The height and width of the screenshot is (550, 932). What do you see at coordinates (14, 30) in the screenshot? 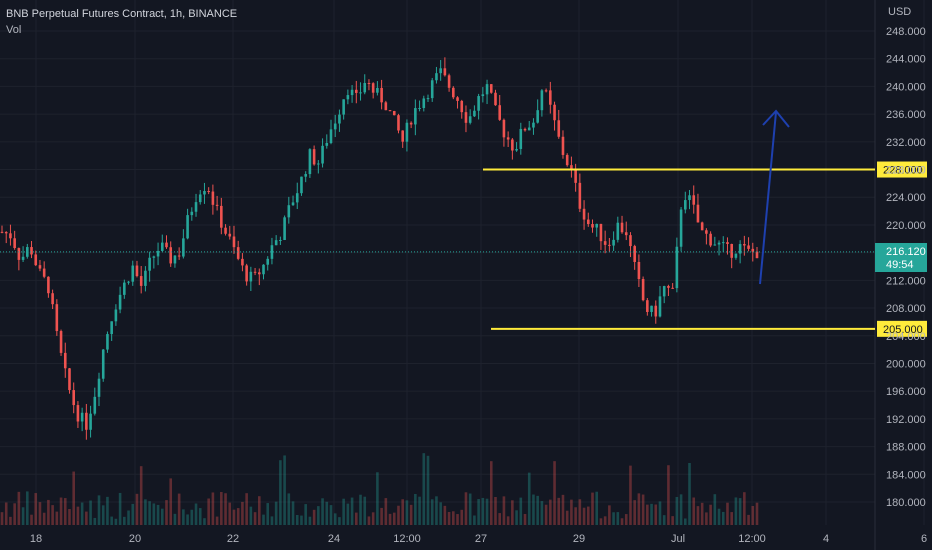
I see `volume-label: Vol` at bounding box center [14, 30].